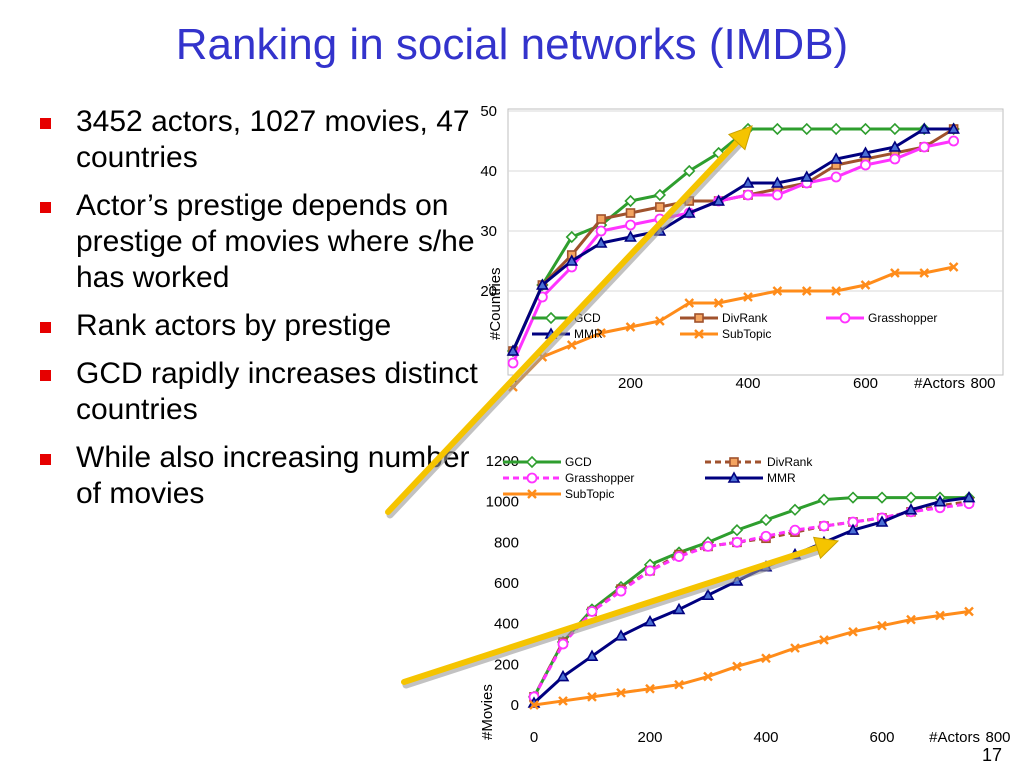  I want to click on arrow-head-icon, so click(826, 548).